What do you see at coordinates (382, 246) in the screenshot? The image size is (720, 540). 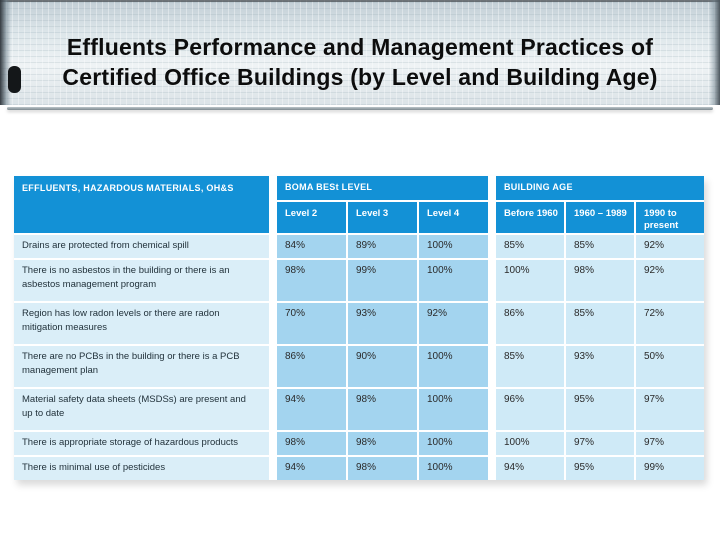 I see `table-cell: 89%` at bounding box center [382, 246].